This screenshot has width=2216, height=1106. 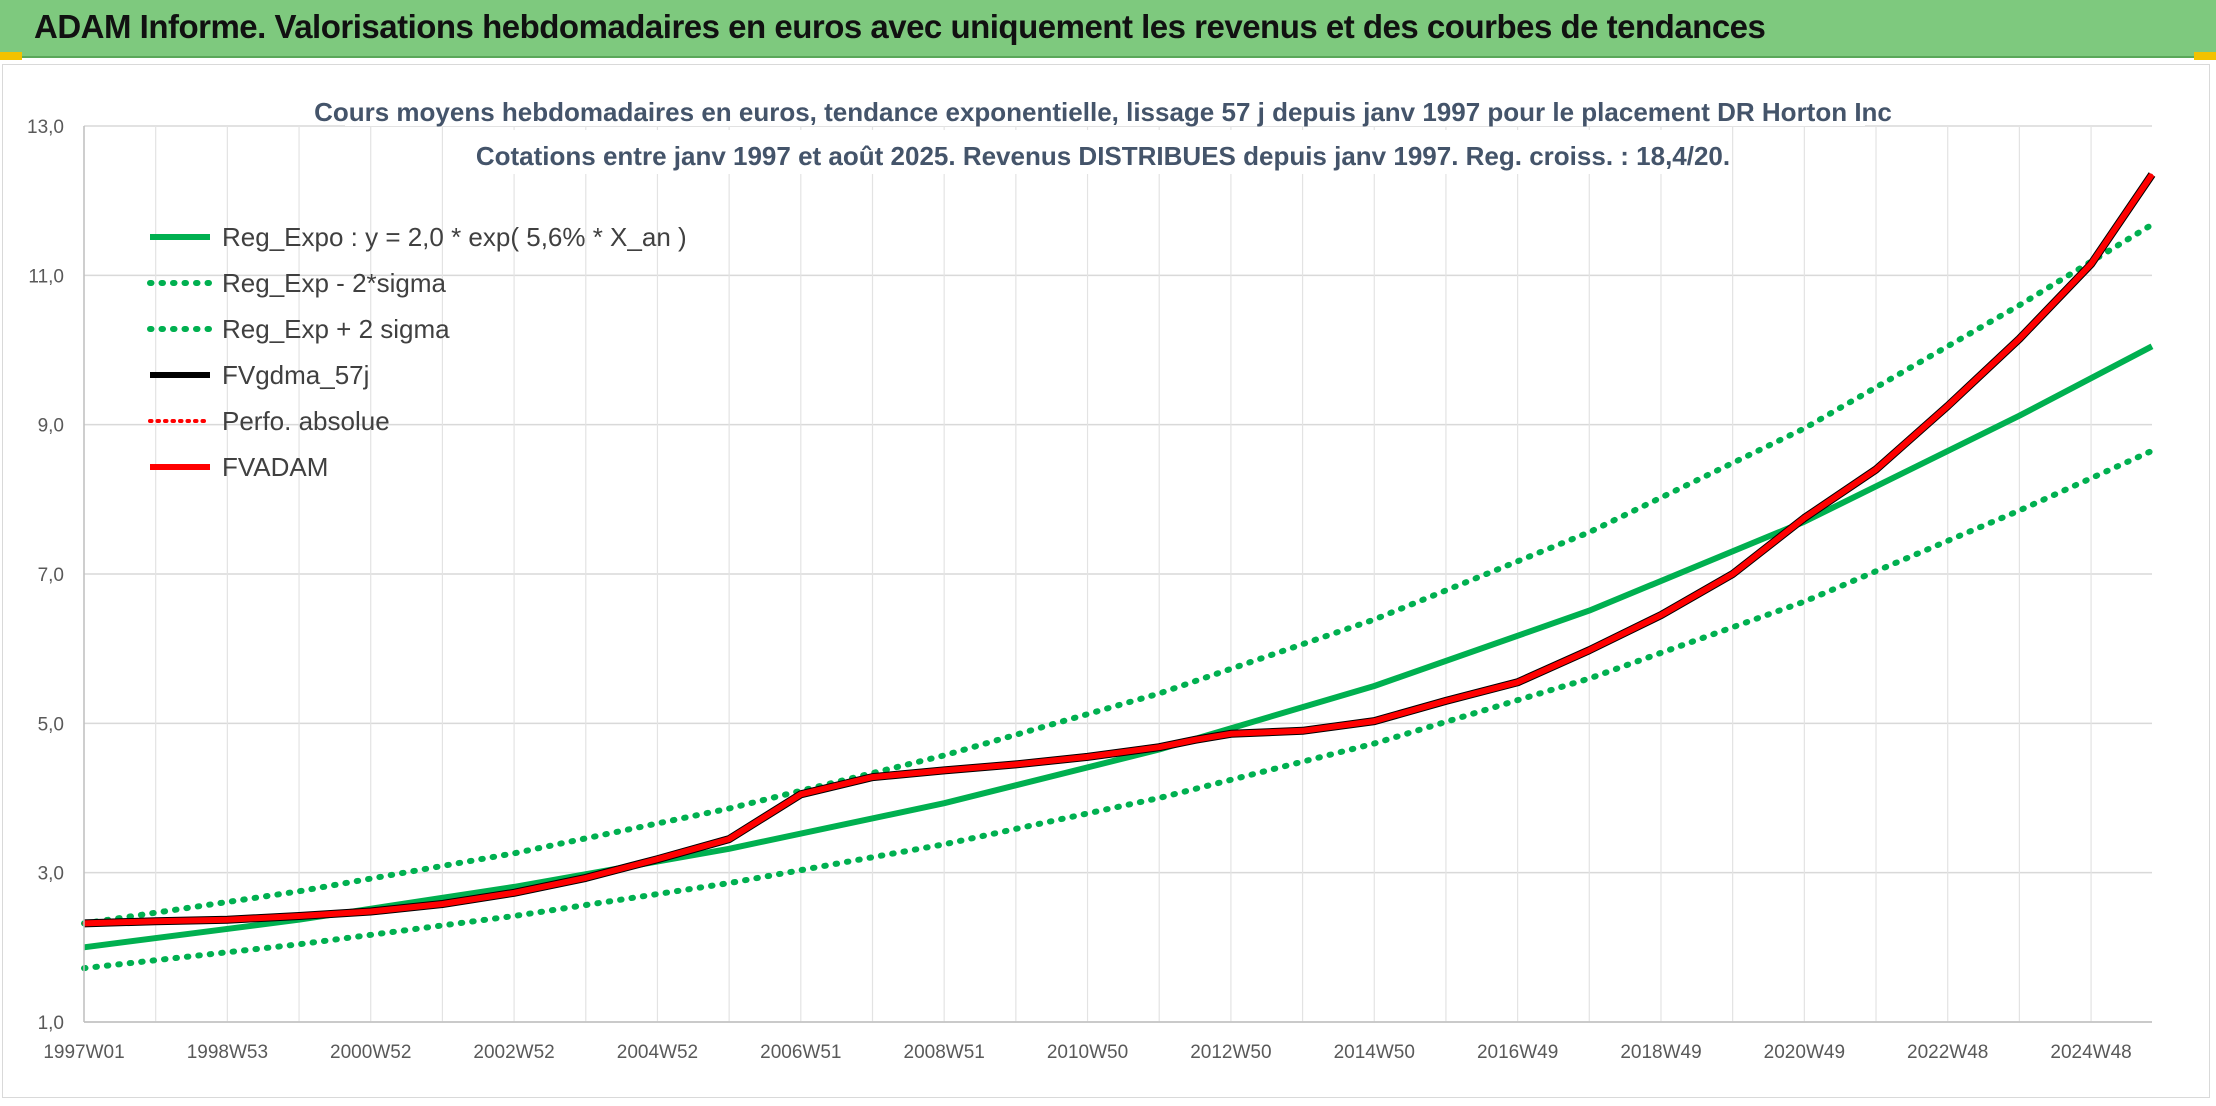 What do you see at coordinates (227, 1052) in the screenshot?
I see `x-tick-label: 1998W53` at bounding box center [227, 1052].